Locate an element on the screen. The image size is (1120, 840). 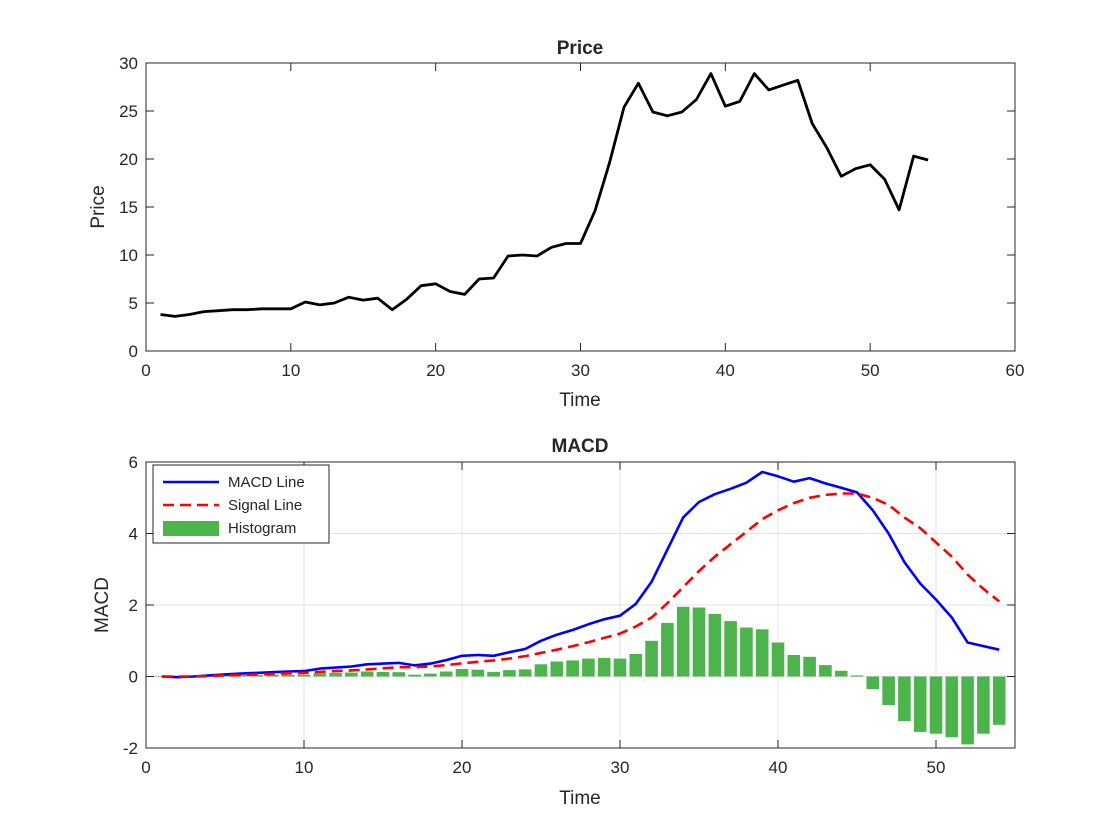
macd-ylabel: MACD is located at coordinates (102, 605).